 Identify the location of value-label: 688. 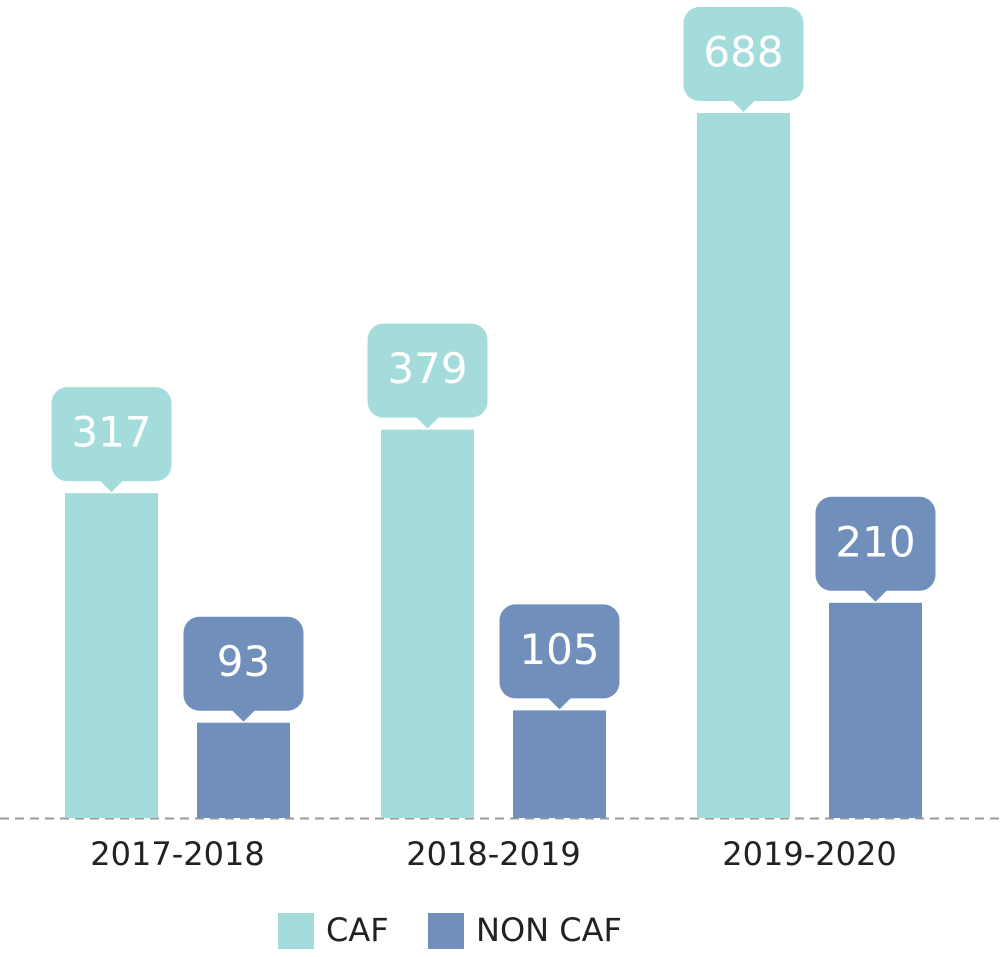
(743, 52).